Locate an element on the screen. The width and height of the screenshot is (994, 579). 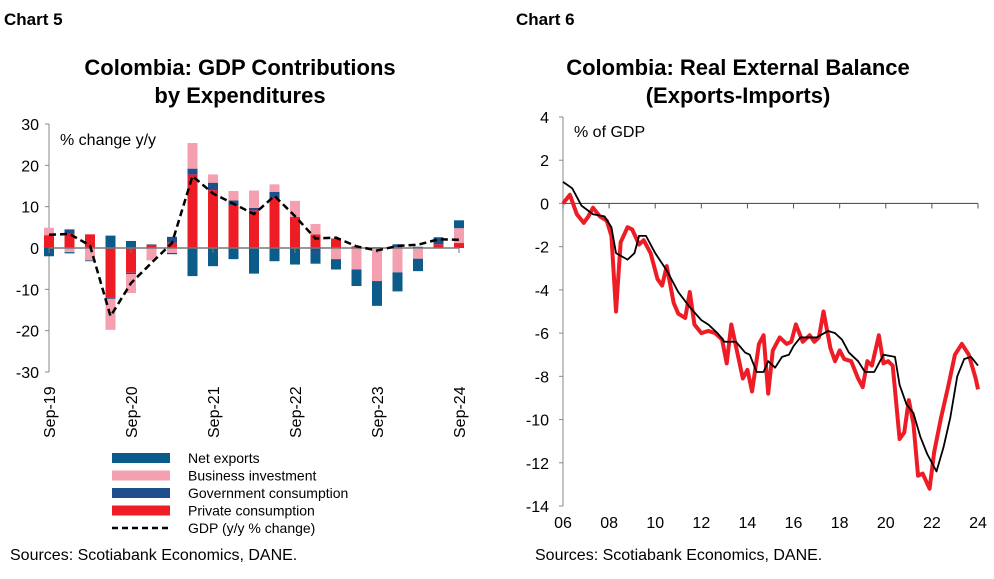
chart6-y-tick-label: -12 is located at coordinates (537, 464).